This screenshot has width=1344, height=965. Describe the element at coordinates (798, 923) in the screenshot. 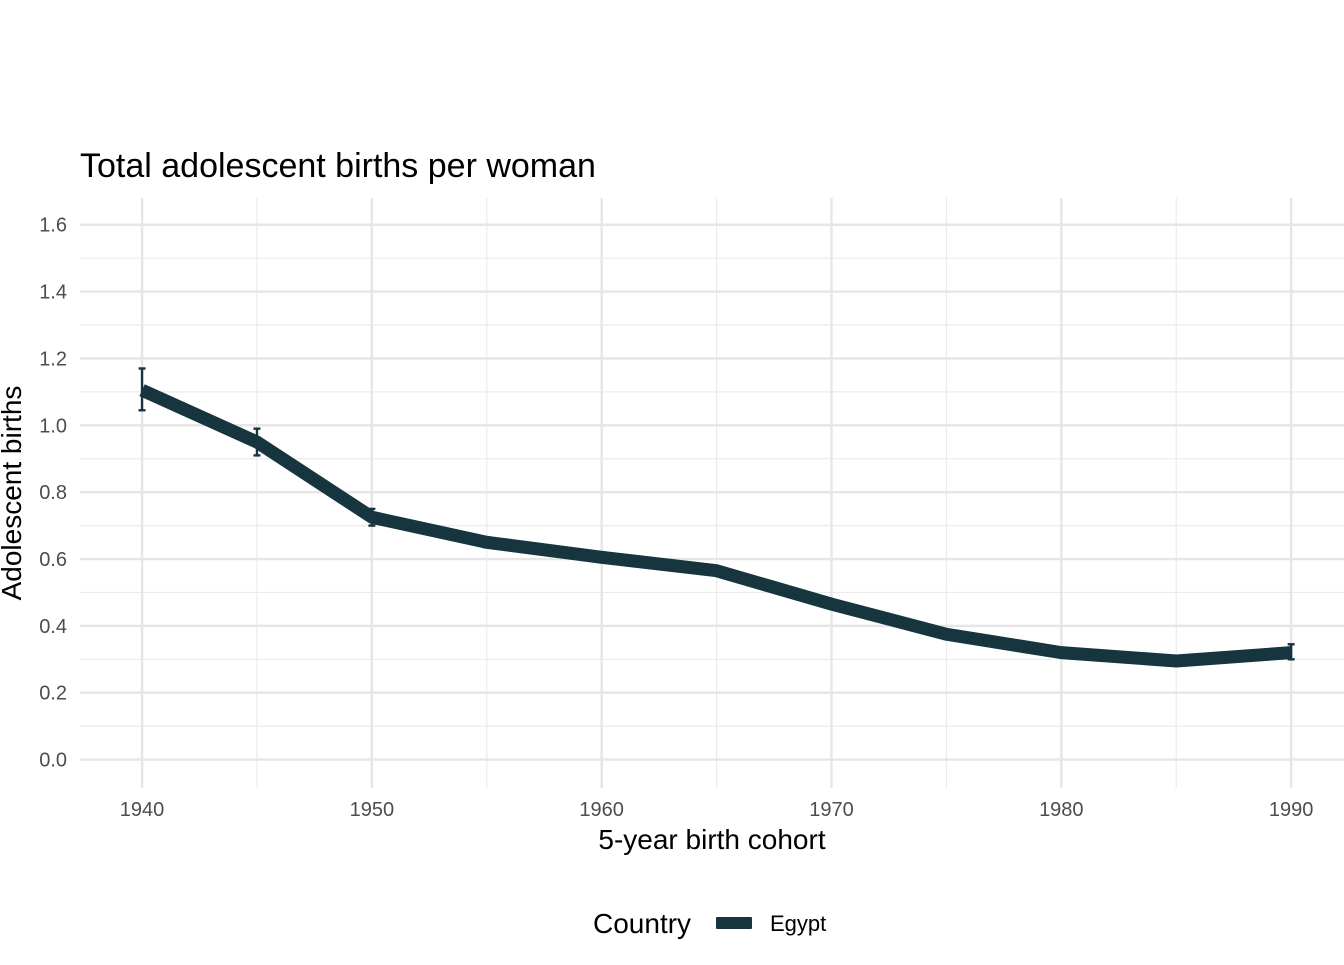

I see `legend-label-egypt: Egypt` at that location.